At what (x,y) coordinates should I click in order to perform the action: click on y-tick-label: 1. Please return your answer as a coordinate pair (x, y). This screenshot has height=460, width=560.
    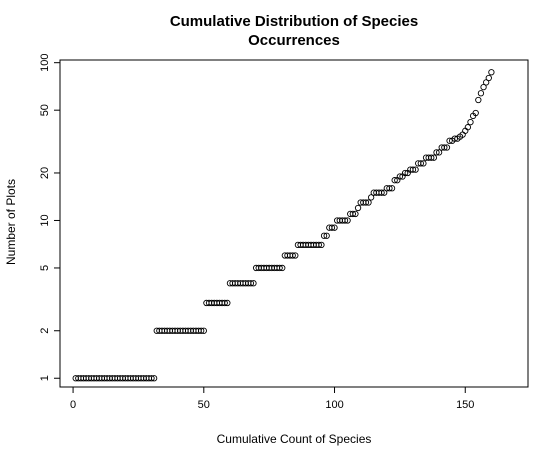
    Looking at the image, I should click on (45, 378).